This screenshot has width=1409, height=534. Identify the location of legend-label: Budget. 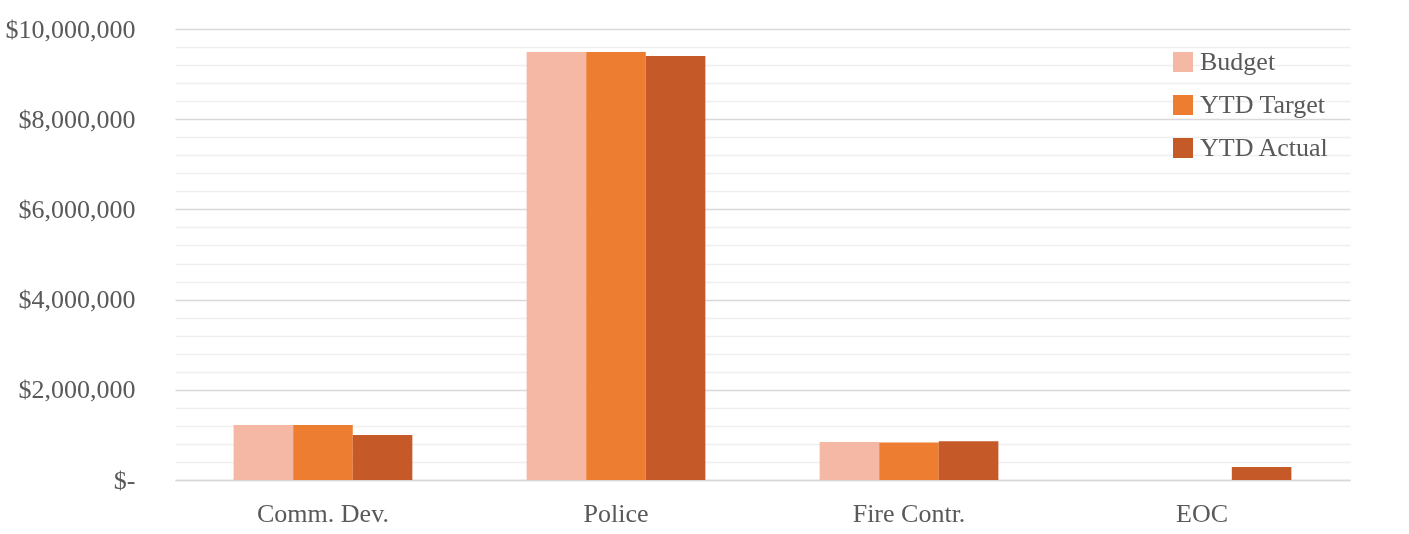
(1238, 61).